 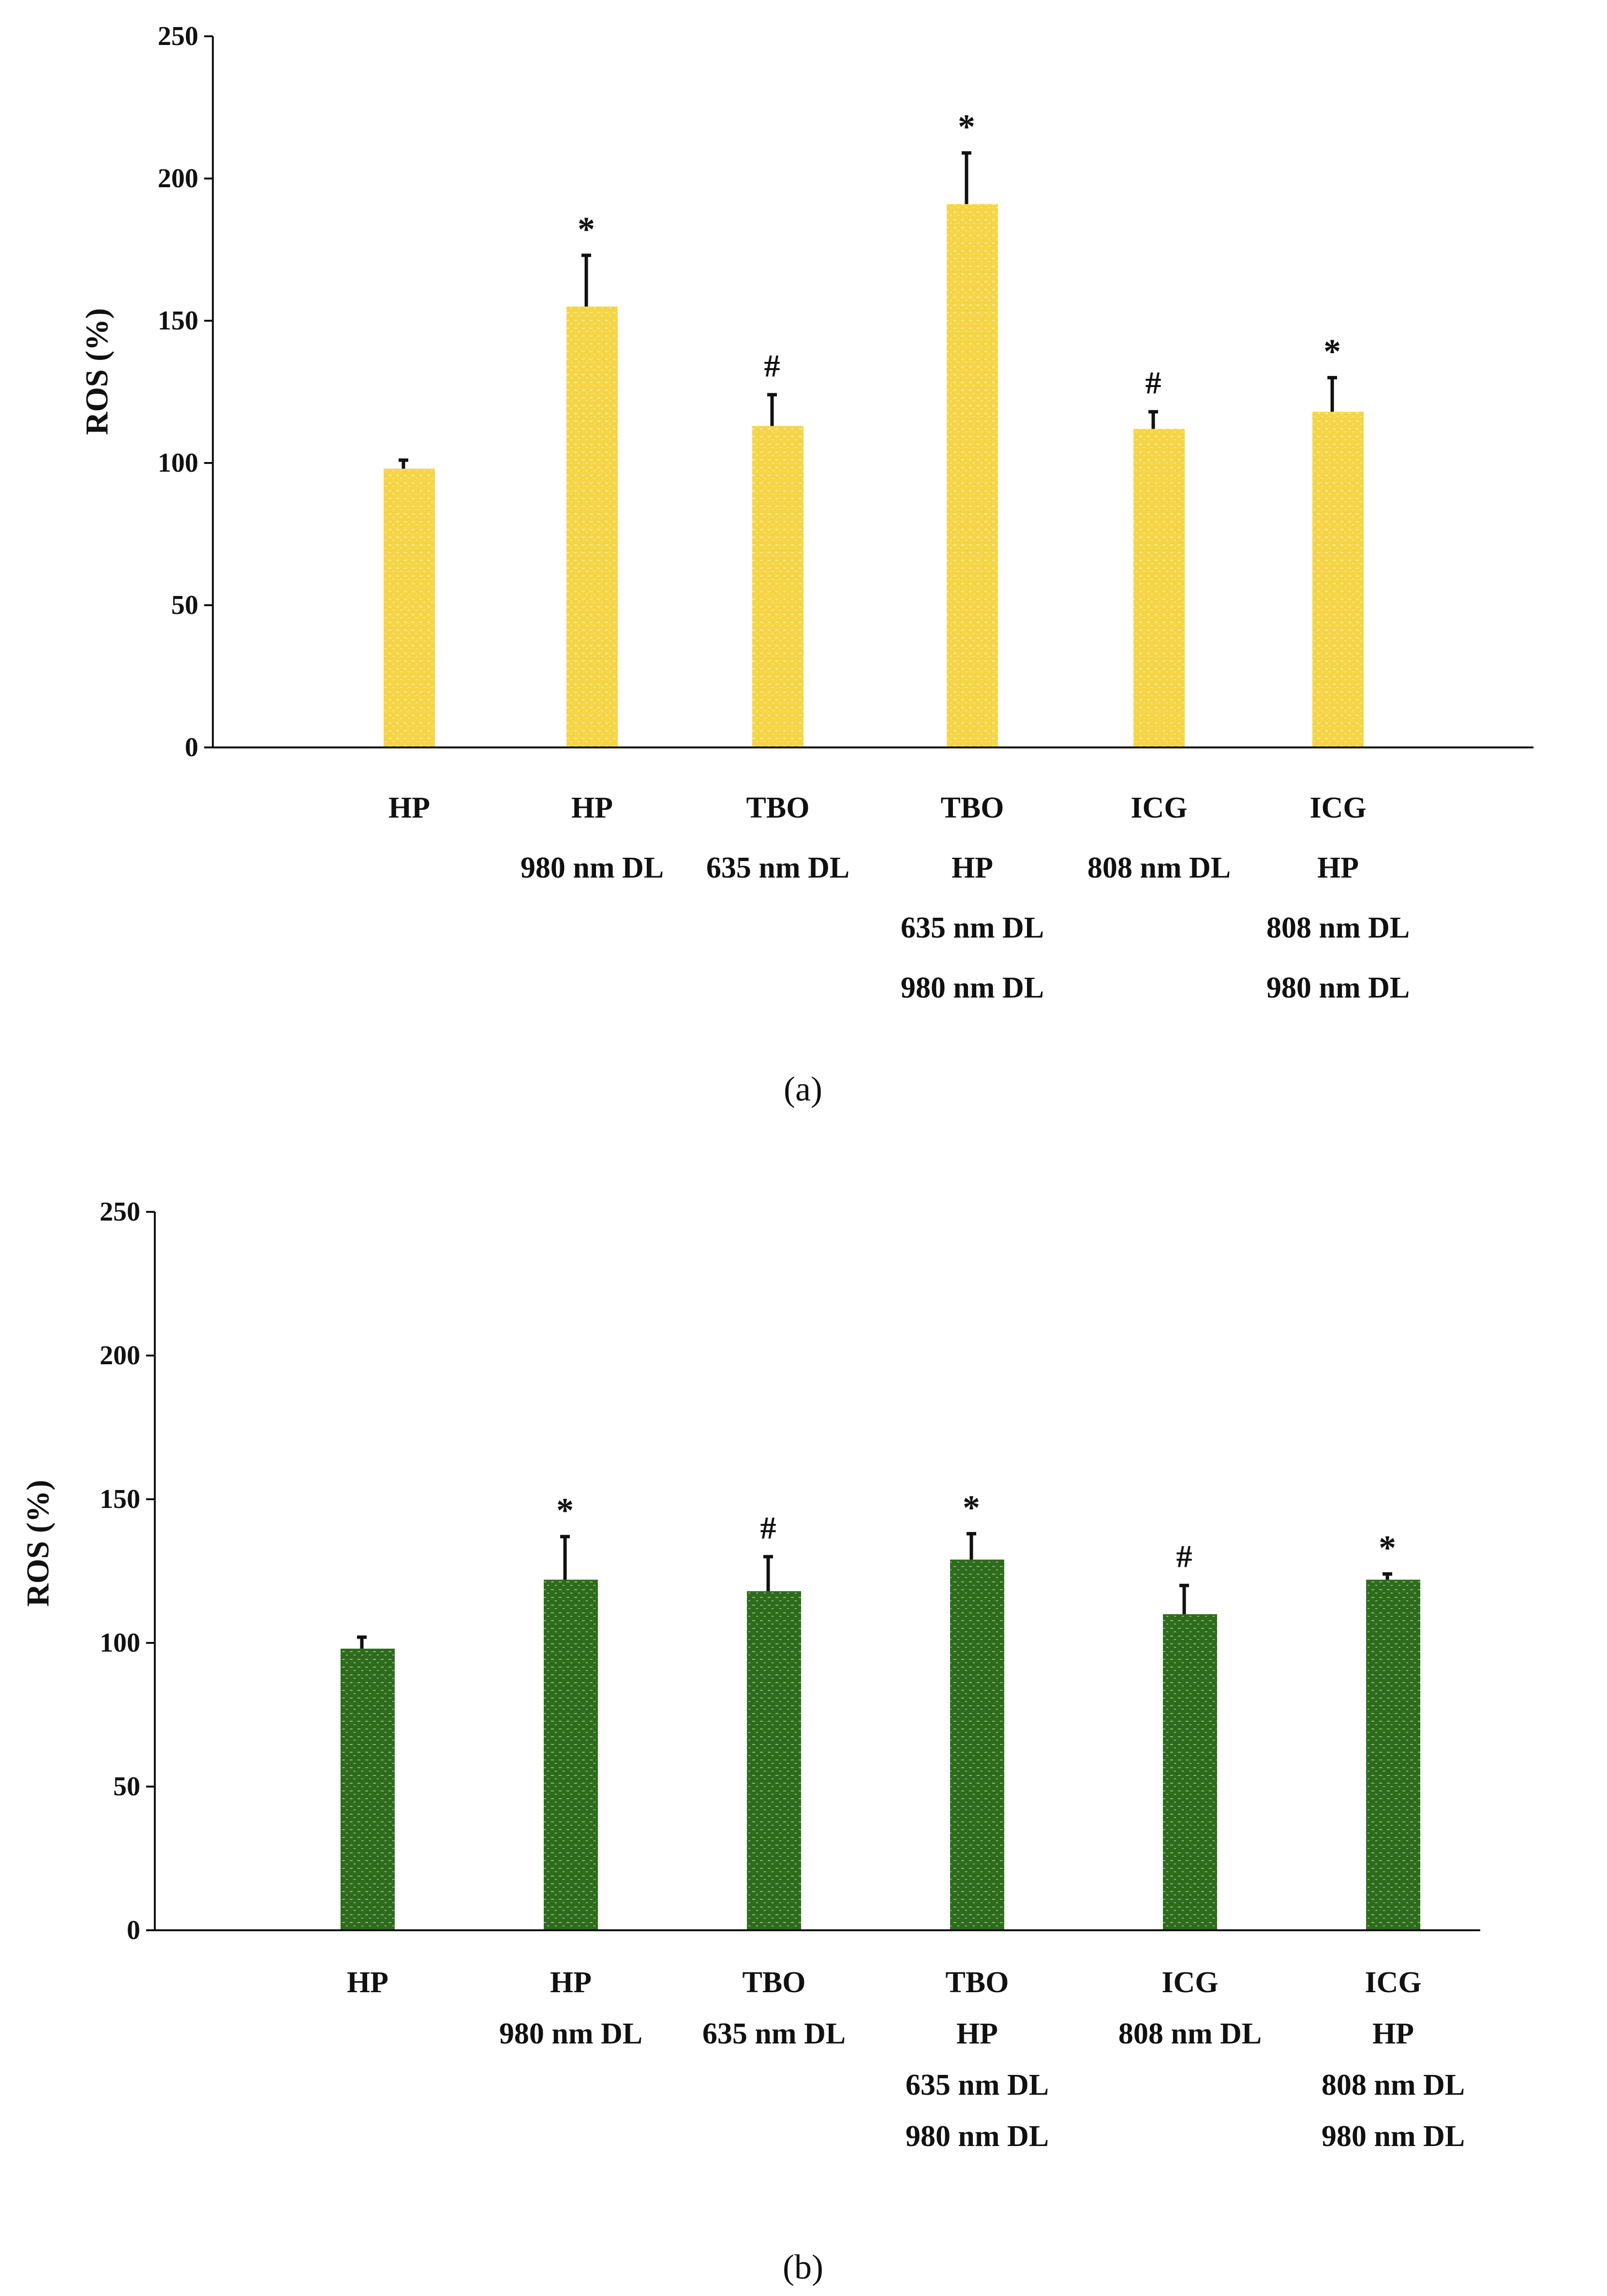 I want to click on bars: * # * # *, so click(x=880, y=1709).